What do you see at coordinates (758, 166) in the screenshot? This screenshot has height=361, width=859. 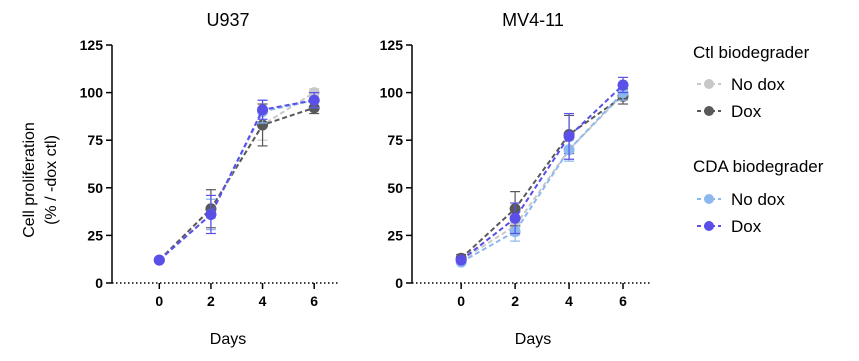 I see `legend-group-title: CDA biodegrader` at bounding box center [758, 166].